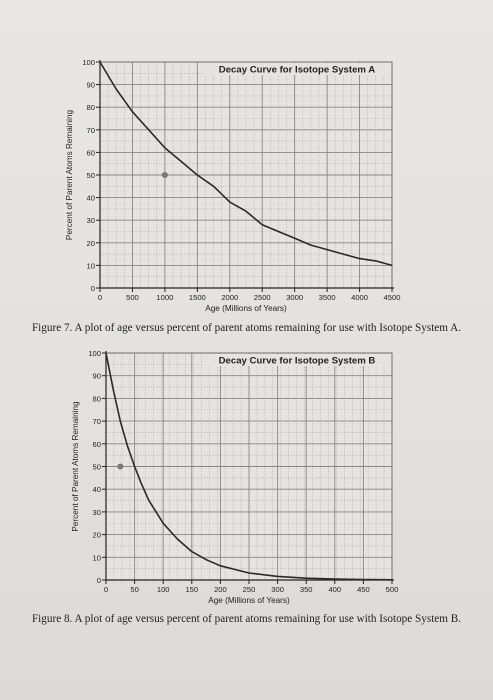  I want to click on chart-1-y-axis-label: Percent of Parent Atoms Remaining, so click(75, 466).